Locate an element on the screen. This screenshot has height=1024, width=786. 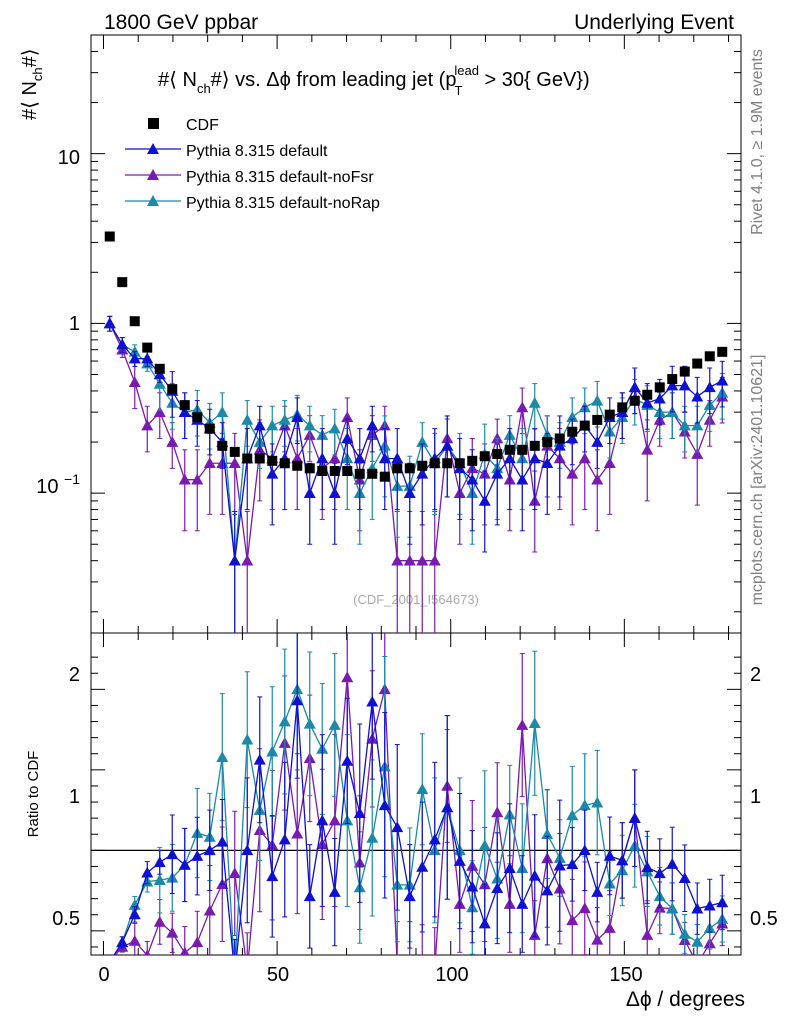
legend-label-default: Pythia 8.315 default is located at coordinates (257, 151).